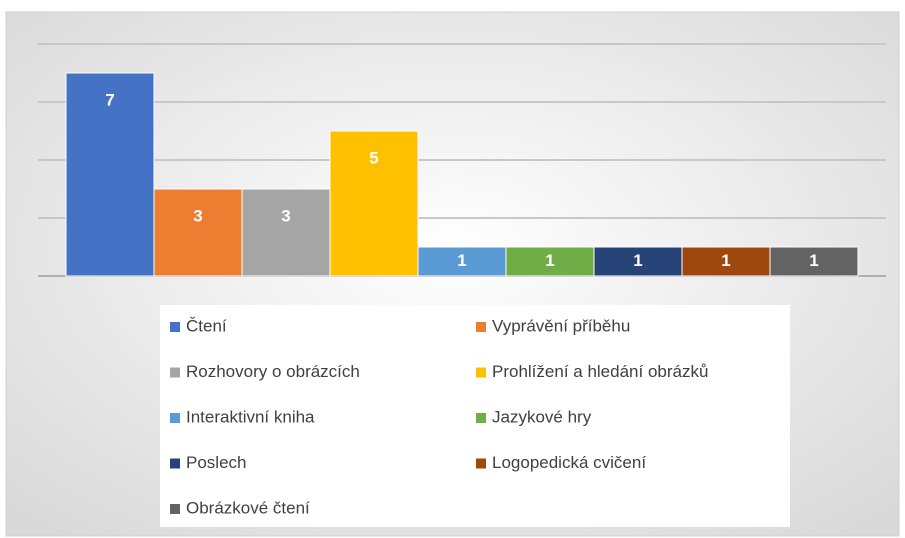 This screenshot has height=538, width=905. Describe the element at coordinates (216, 462) in the screenshot. I see `legend-label: Poslech` at that location.